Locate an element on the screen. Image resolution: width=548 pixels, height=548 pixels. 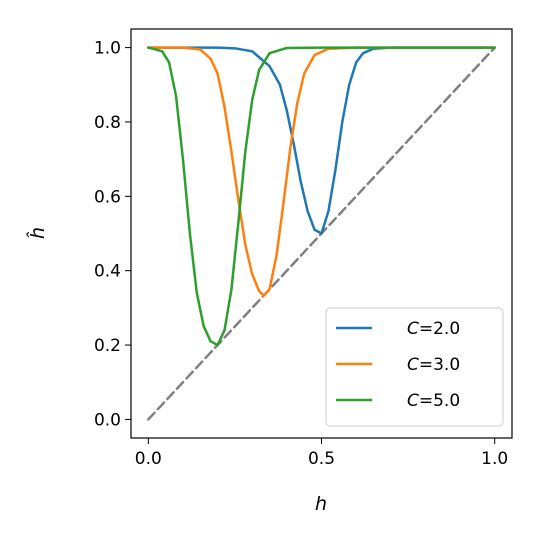
legend: C=2.0 C=3.0 C=5.0 is located at coordinates (414, 367).